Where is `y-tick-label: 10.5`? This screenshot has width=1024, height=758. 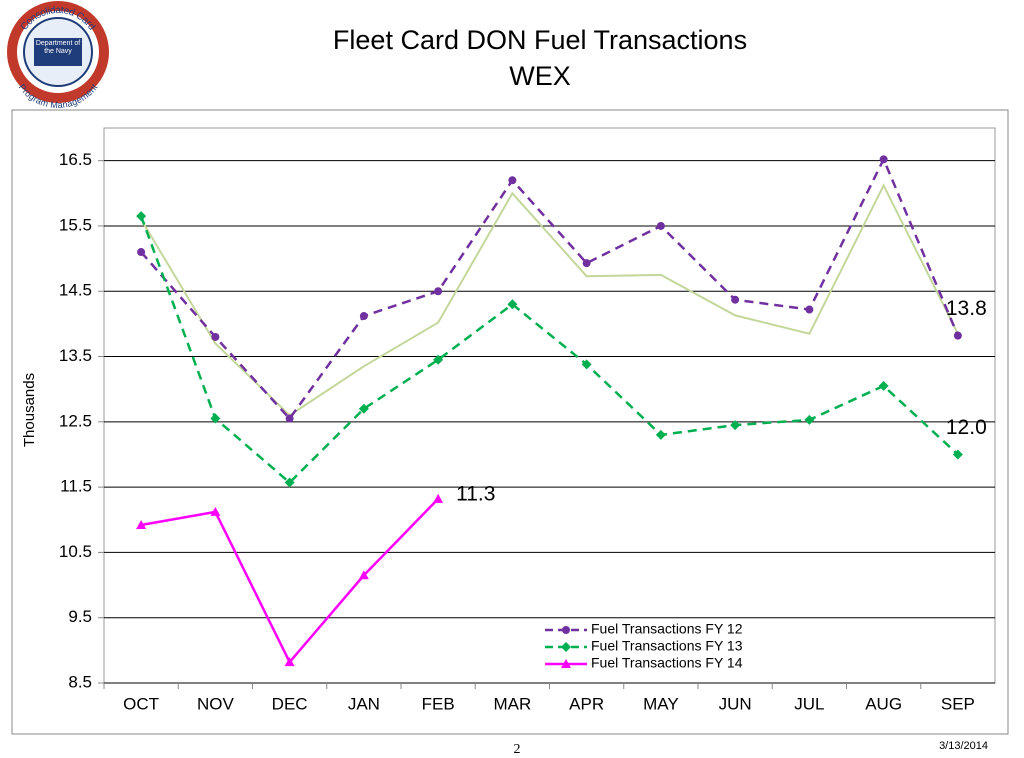
y-tick-label: 10.5 is located at coordinates (75, 551).